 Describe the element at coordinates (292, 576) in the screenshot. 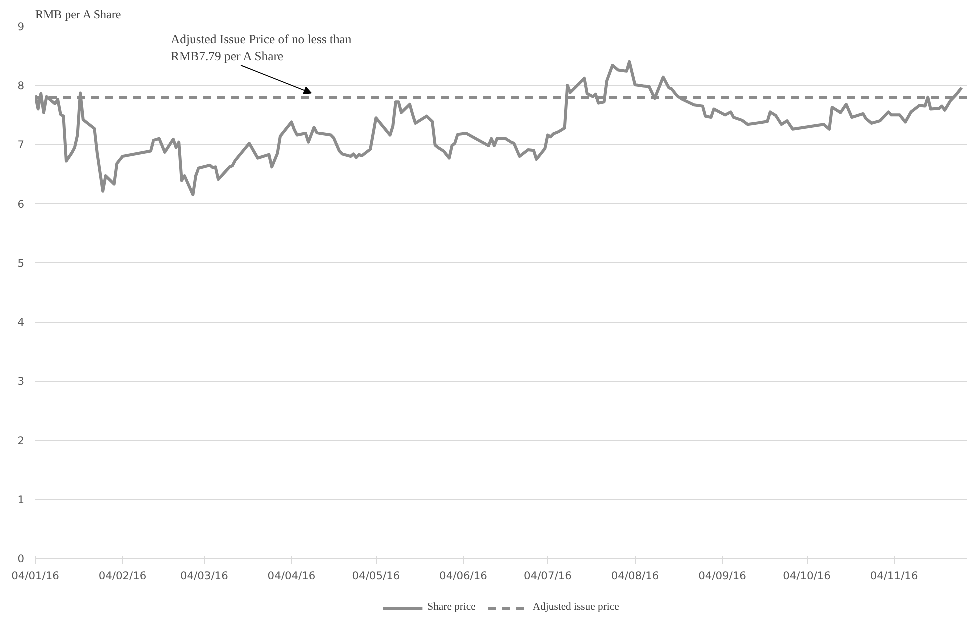

I see `x-tick-label: 04/04/16` at that location.